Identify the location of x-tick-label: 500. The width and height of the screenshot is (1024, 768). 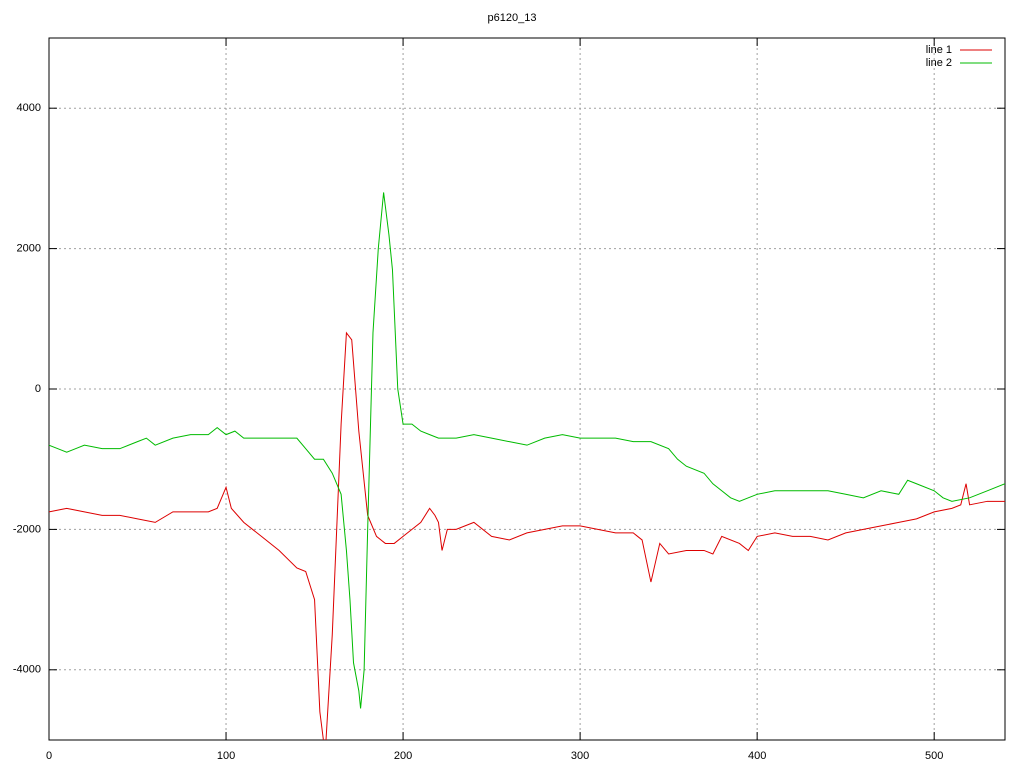
(934, 756).